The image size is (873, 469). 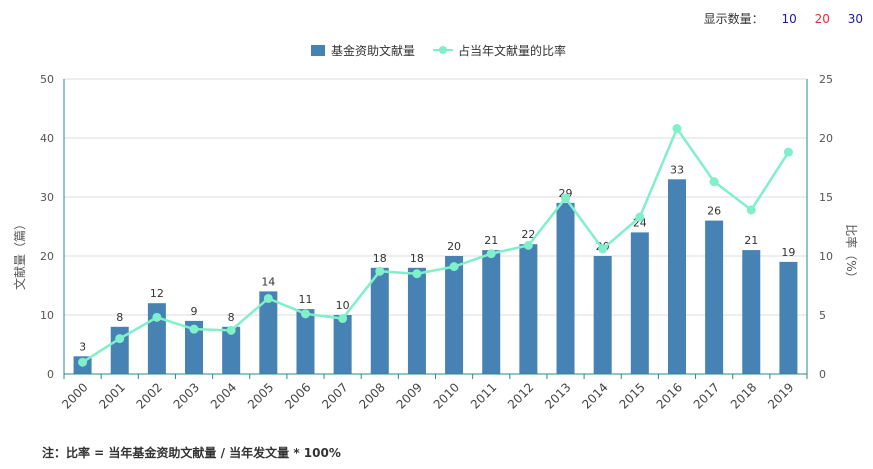 I want to click on legend-line-label: 占当年文献量的比率, so click(x=512, y=50).